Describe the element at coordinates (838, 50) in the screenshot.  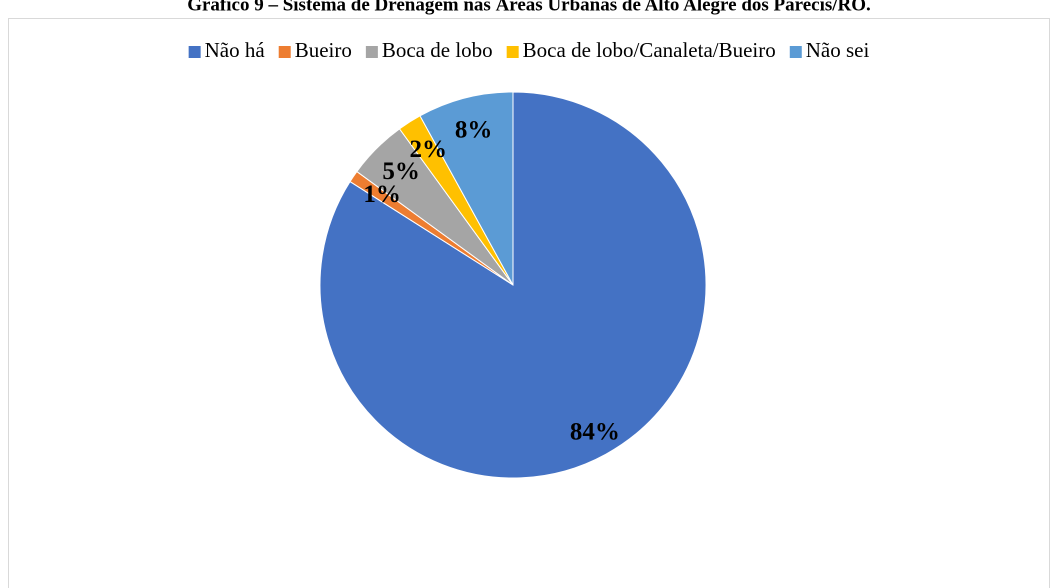
I see `legend-label: Não sei` at that location.